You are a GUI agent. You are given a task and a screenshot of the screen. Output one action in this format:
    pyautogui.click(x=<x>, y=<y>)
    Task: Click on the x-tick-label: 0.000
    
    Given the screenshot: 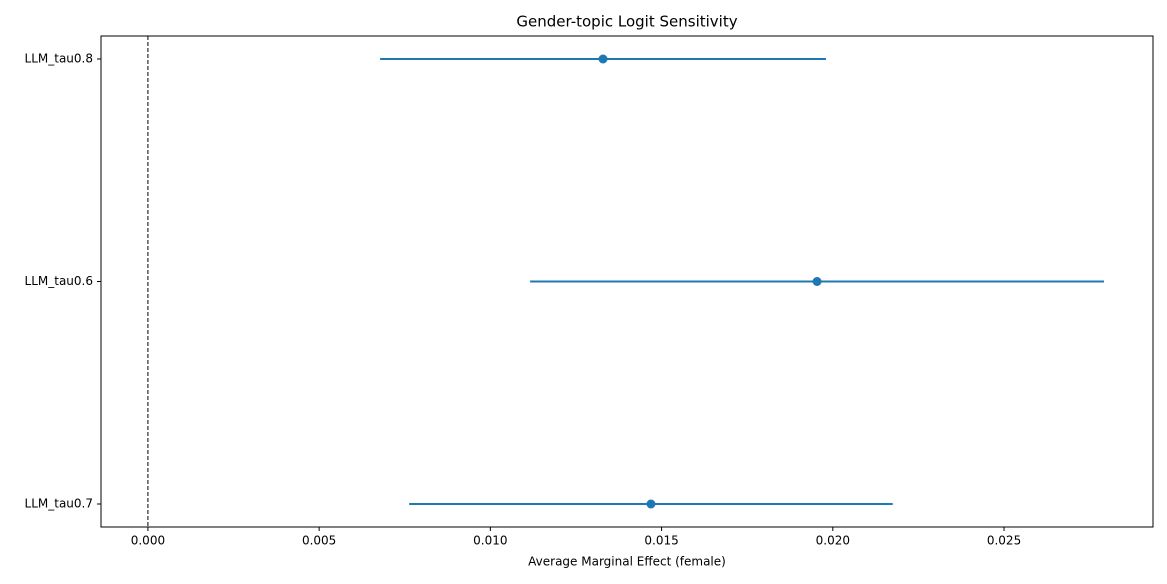 What is the action you would take?
    pyautogui.click(x=148, y=541)
    